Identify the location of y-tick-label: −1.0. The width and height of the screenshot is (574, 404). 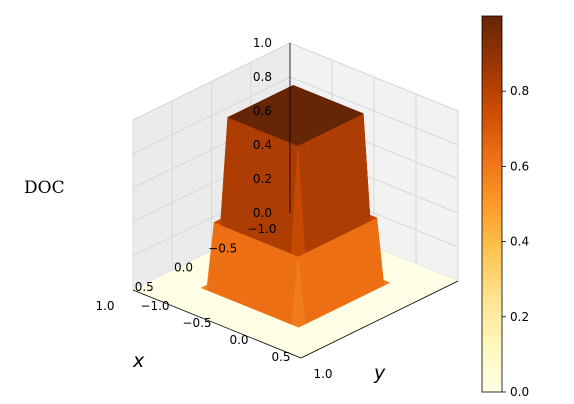
(154, 306).